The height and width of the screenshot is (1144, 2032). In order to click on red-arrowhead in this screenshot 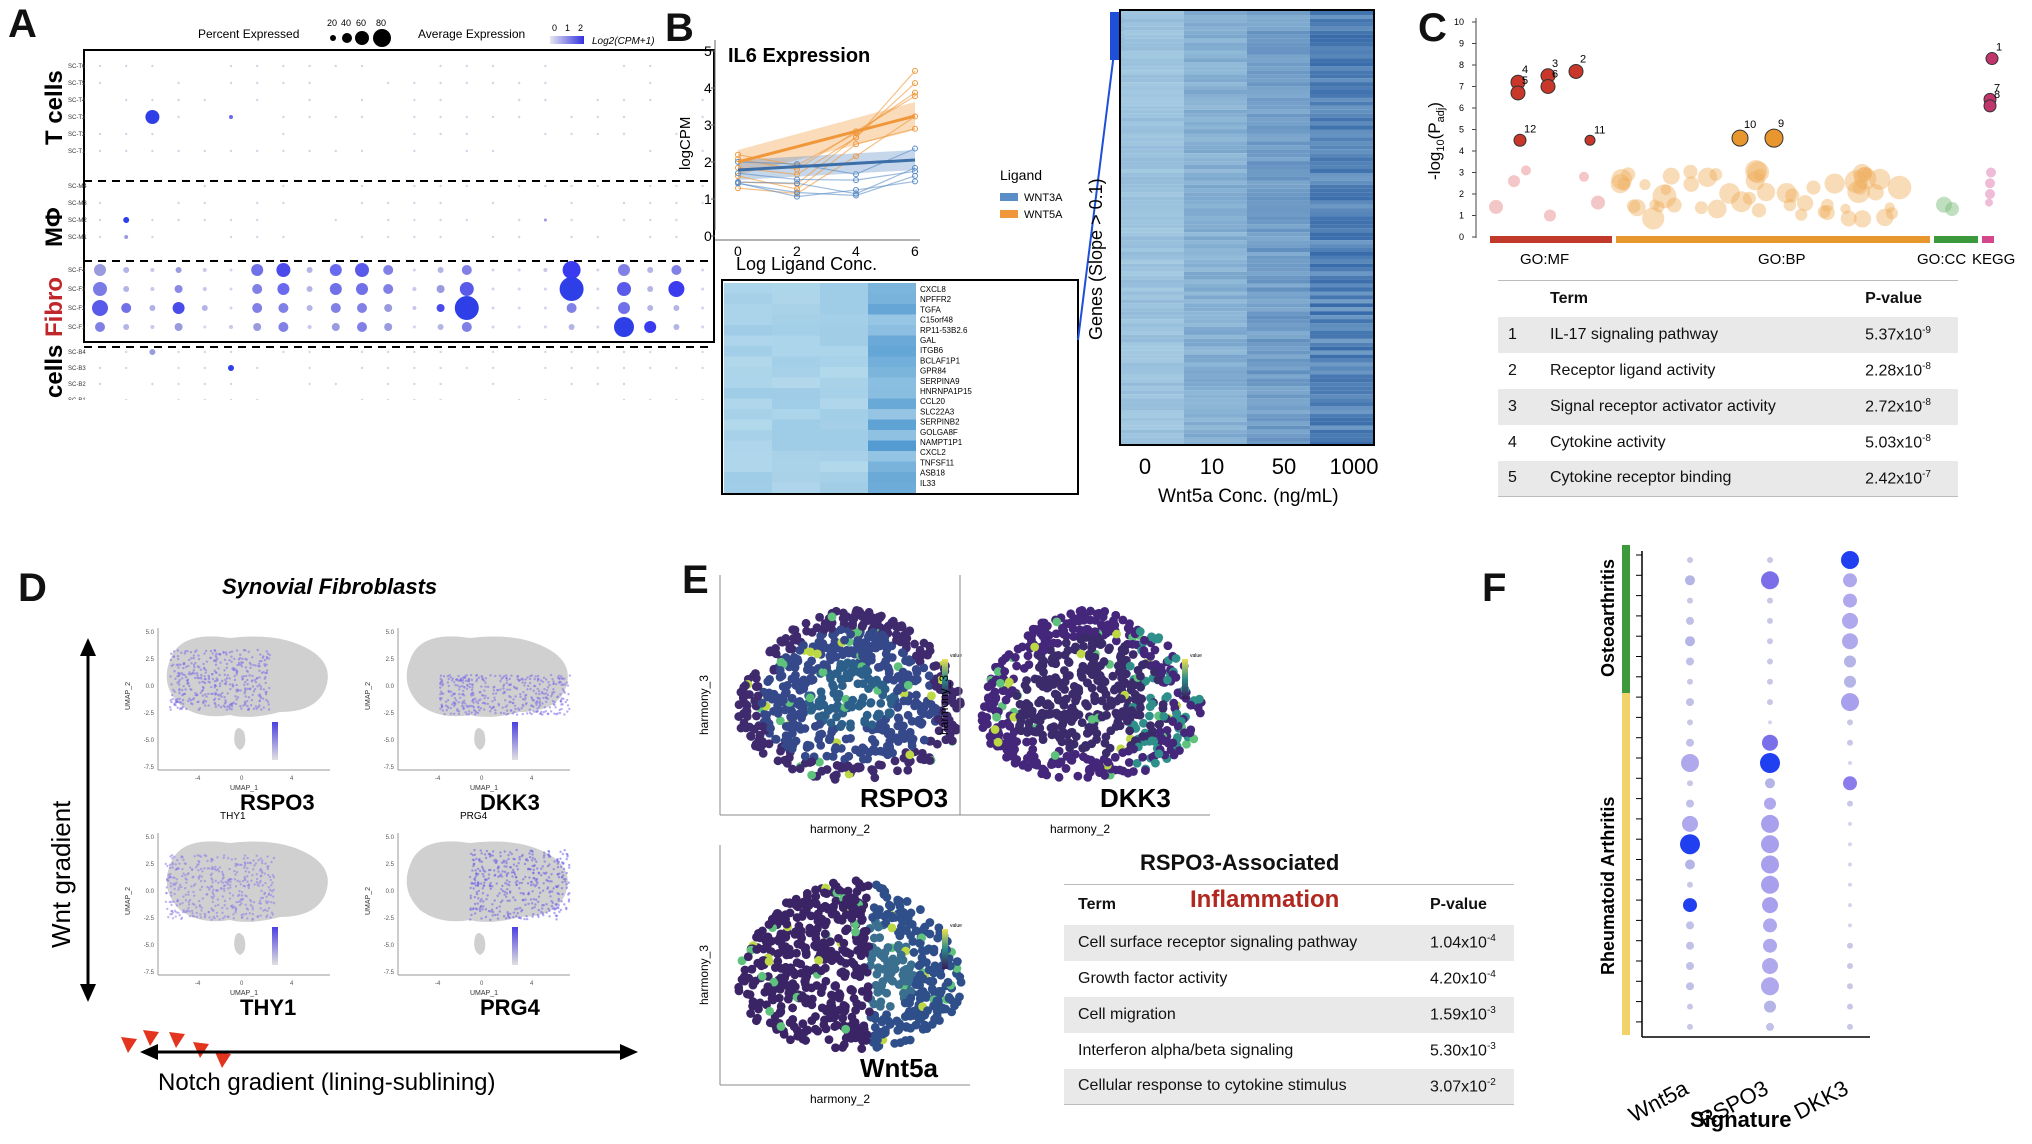, I will do `click(151, 1038)`.